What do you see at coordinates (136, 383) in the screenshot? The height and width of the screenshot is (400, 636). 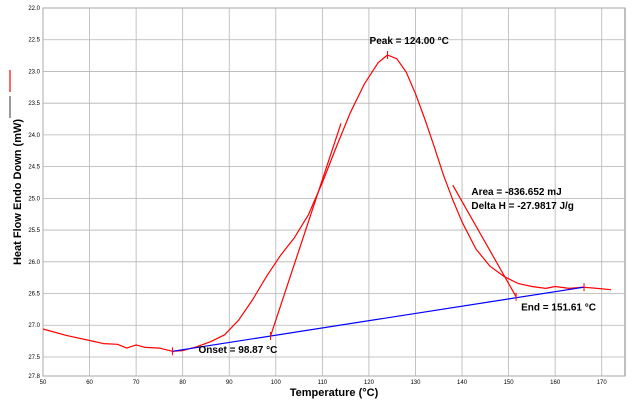 I see `x-tick-label: 70` at bounding box center [136, 383].